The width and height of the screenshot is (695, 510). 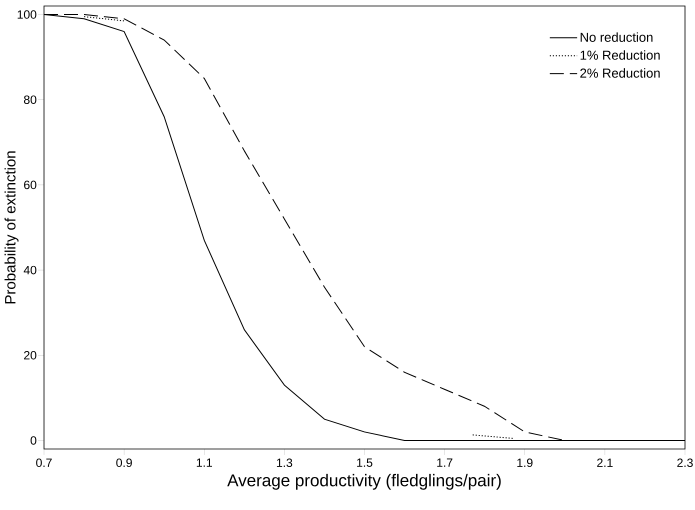 I want to click on x-axis-title: Average productivity (fledglings/pair), so click(x=364, y=482).